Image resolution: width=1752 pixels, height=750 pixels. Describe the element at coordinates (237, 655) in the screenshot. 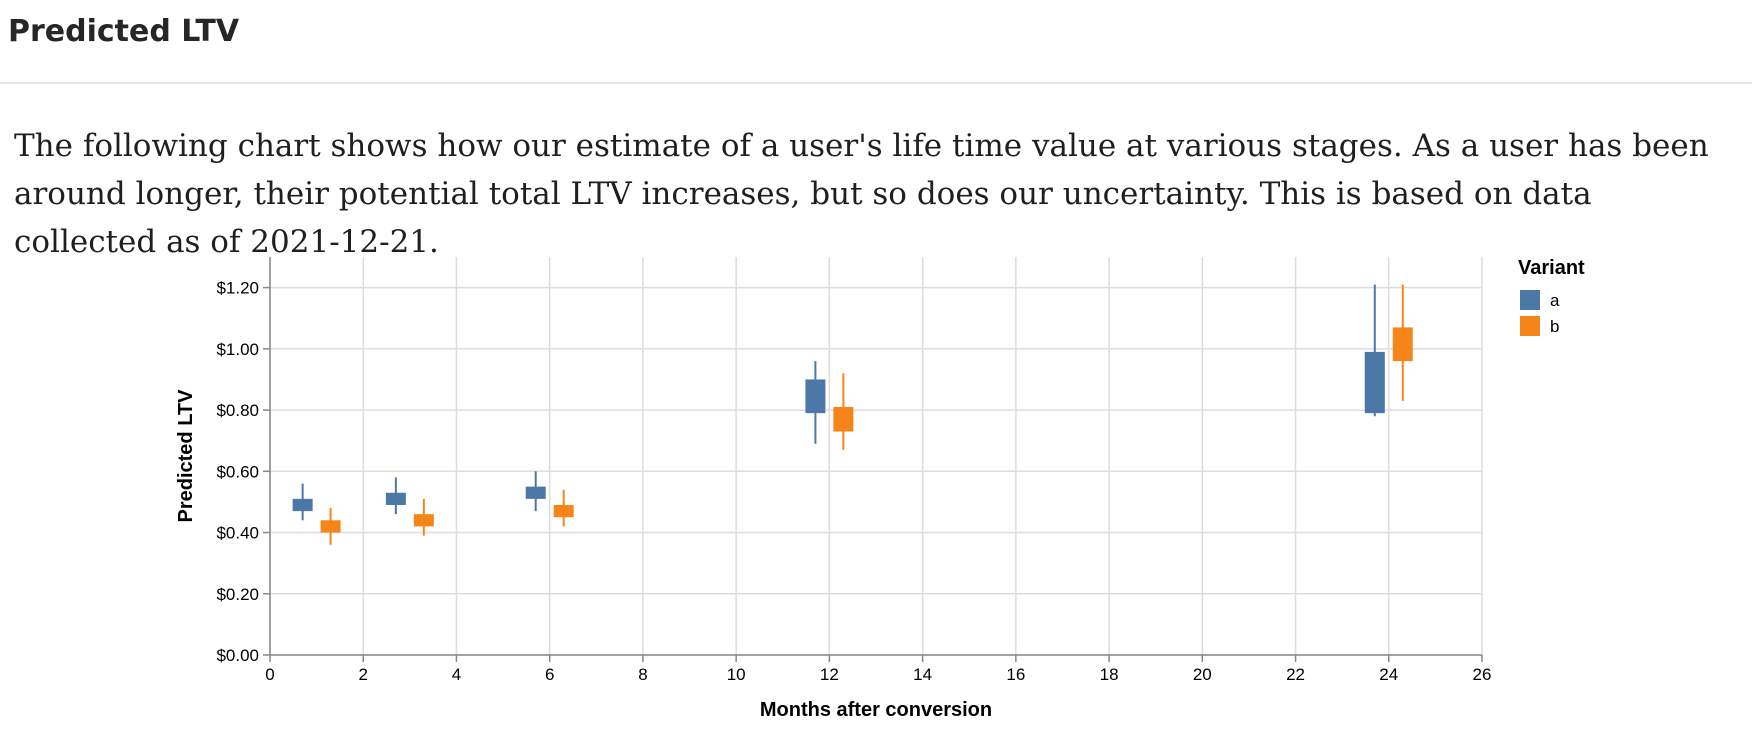

I see `y-tick-label: $0.00` at that location.